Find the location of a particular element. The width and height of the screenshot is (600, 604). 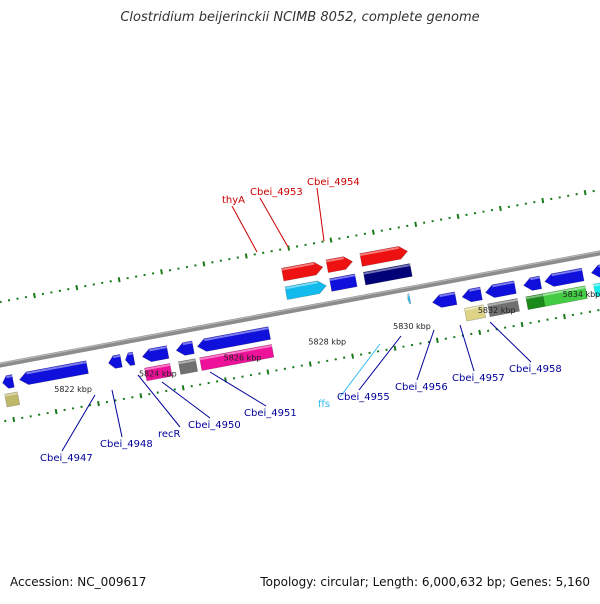

gene-label: Cbei_4947 is located at coordinates (66, 458).